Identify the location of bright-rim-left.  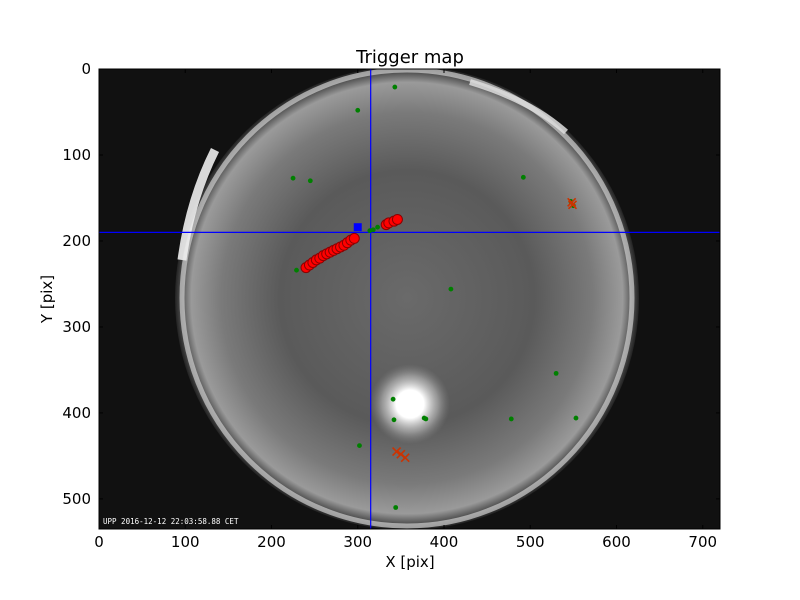
(198, 204).